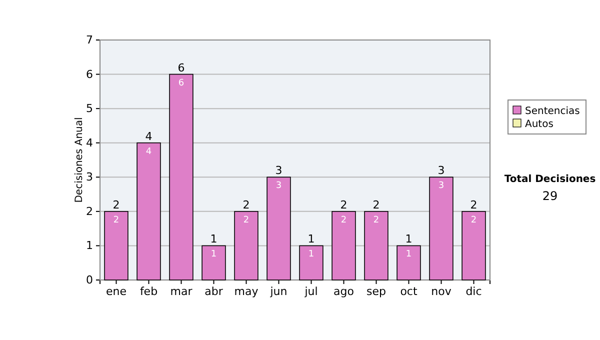 This screenshot has width=600, height=340. Describe the element at coordinates (89, 40) in the screenshot. I see `y-tick-label: 7` at that location.